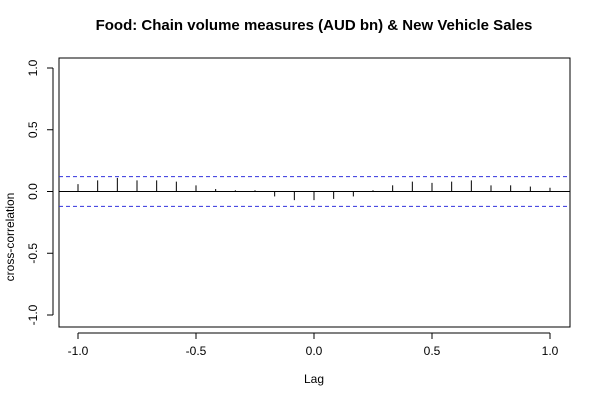 This screenshot has width=600, height=400. I want to click on y-axis-label: cross-correlation, so click(10, 237).